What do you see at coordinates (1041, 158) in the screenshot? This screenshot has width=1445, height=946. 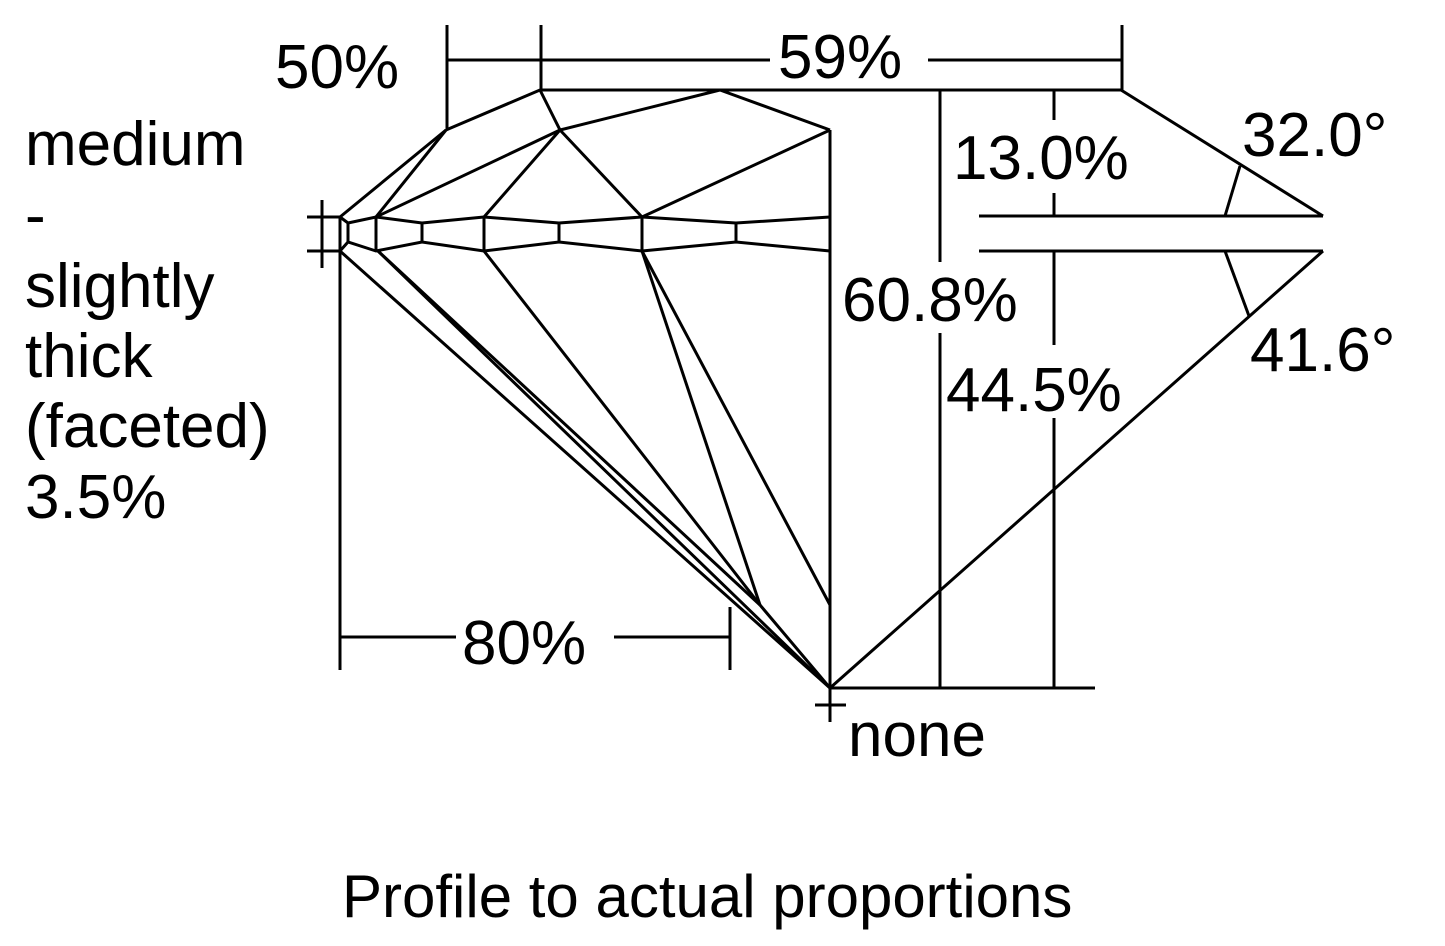 I see `crown-height-label: 13.0%` at bounding box center [1041, 158].